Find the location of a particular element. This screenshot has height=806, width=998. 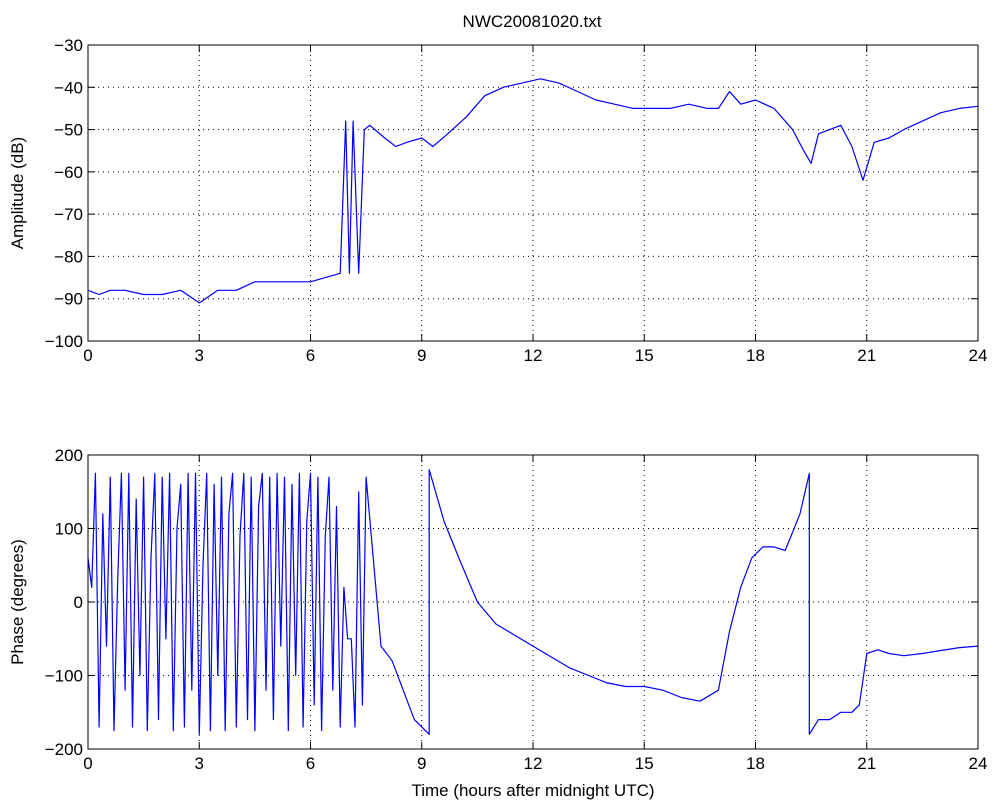

phase-y-tick-label: −100 is located at coordinates (64, 676).